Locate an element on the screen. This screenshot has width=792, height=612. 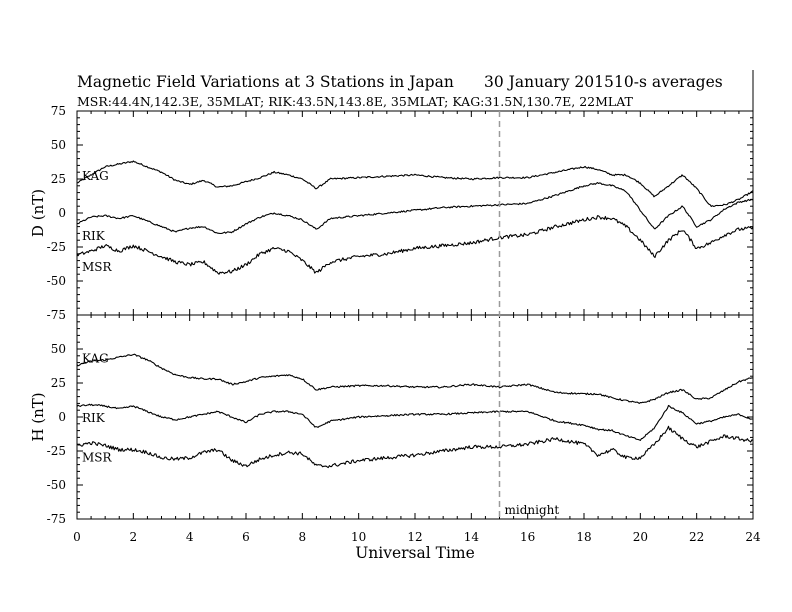
y-axis-label-H: H (nT) is located at coordinates (38, 416).